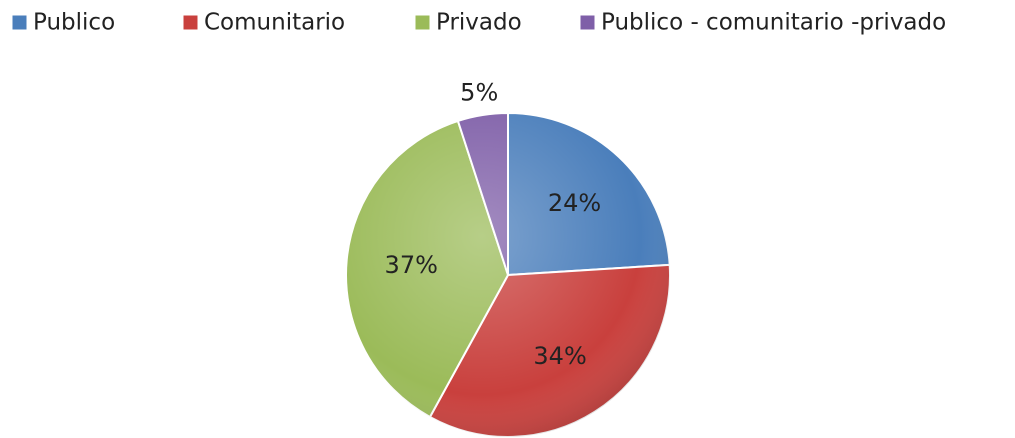  I want to click on data-label: 5%, so click(479, 92).